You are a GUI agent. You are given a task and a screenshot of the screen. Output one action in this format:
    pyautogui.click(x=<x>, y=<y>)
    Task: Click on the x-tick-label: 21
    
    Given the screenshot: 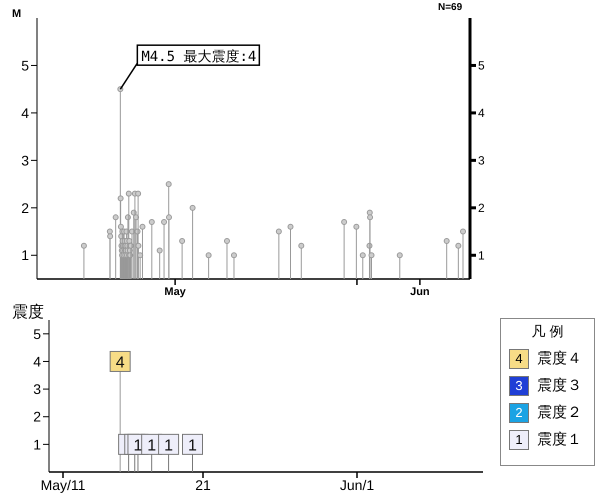 What is the action you would take?
    pyautogui.click(x=203, y=484)
    